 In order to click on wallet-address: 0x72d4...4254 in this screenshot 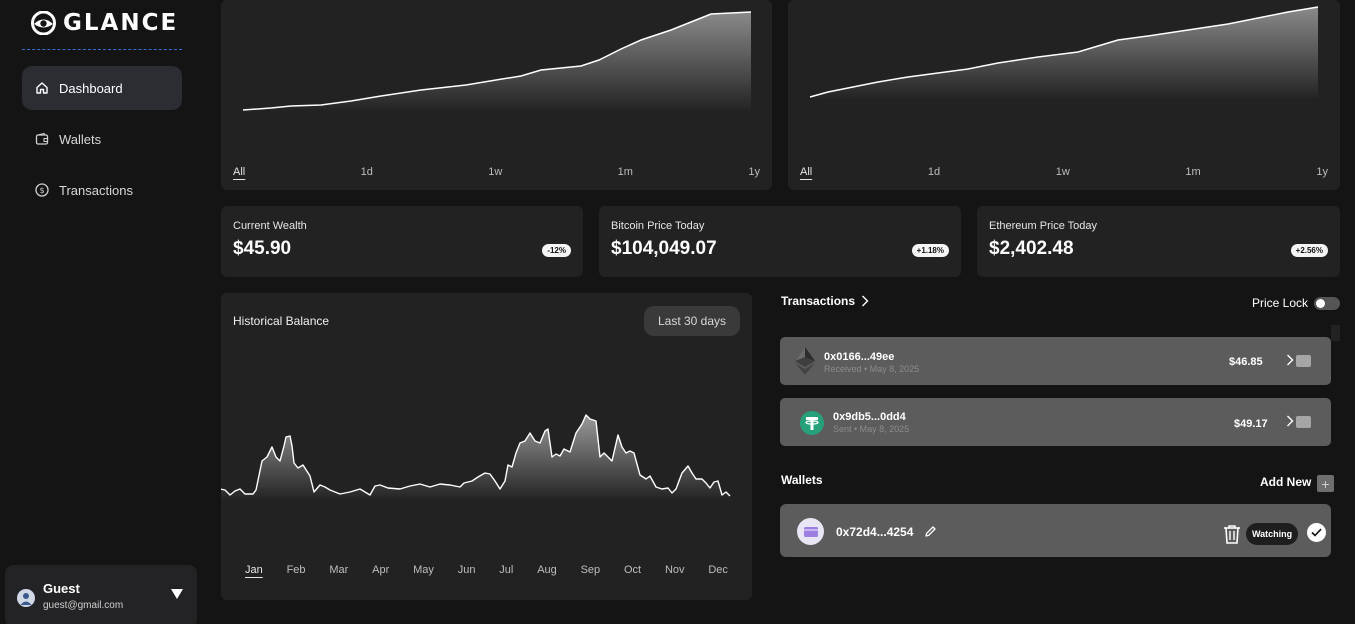, I will do `click(875, 532)`.